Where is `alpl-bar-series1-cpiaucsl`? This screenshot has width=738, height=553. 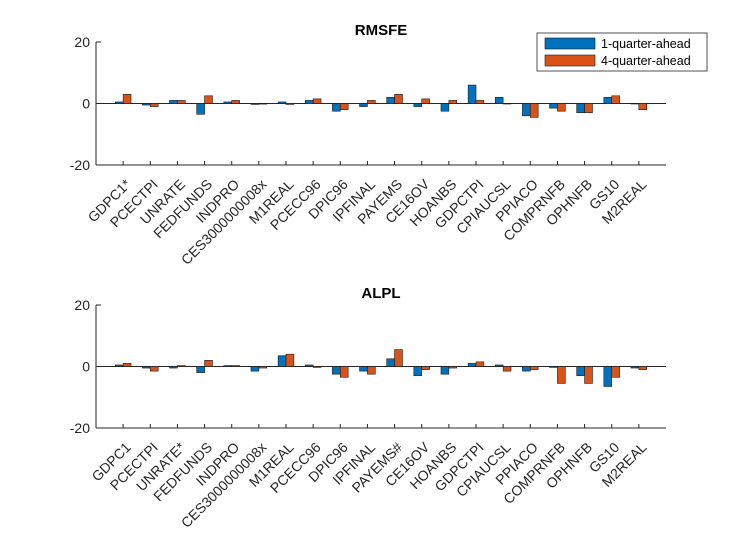
alpl-bar-series1-cpiaucsl is located at coordinates (499, 365).